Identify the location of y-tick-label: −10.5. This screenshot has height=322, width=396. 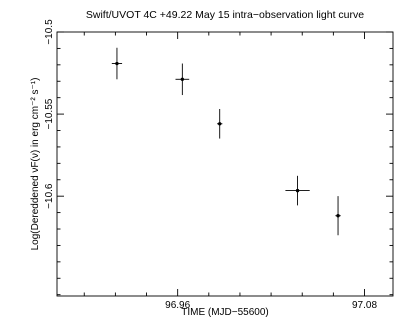
(49, 32).